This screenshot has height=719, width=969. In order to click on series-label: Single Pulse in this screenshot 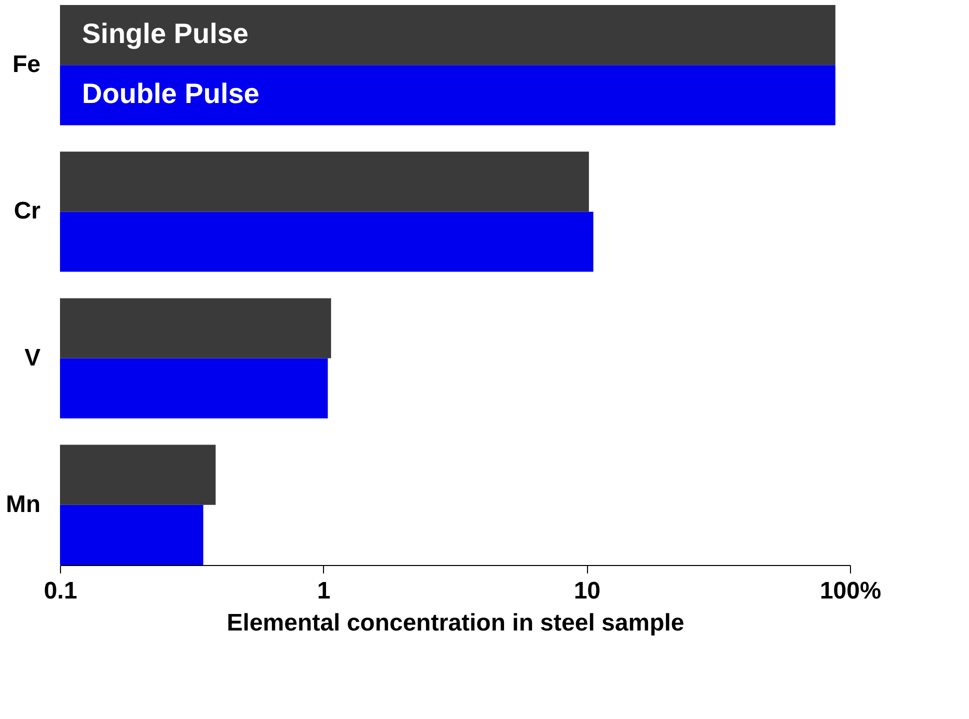, I will do `click(165, 34)`.